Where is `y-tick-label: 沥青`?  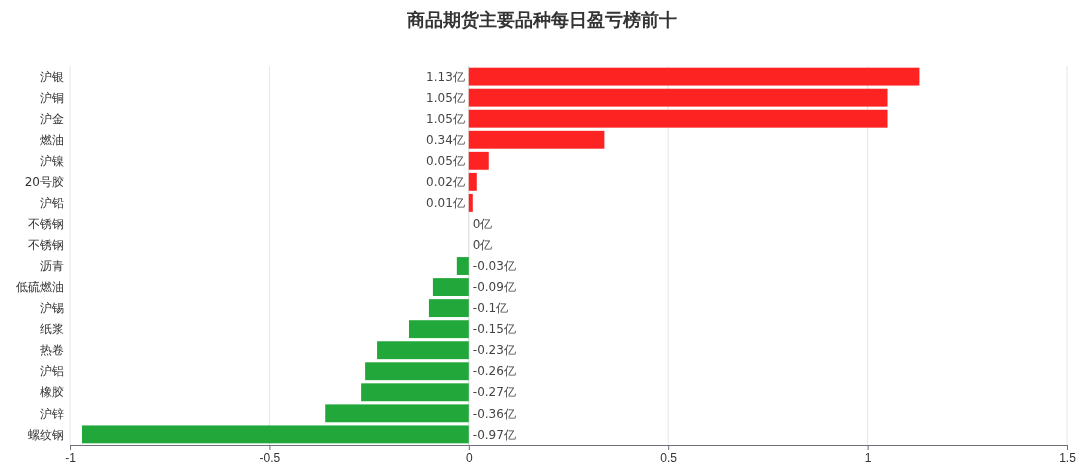
y-tick-label: 沥青 is located at coordinates (52, 266).